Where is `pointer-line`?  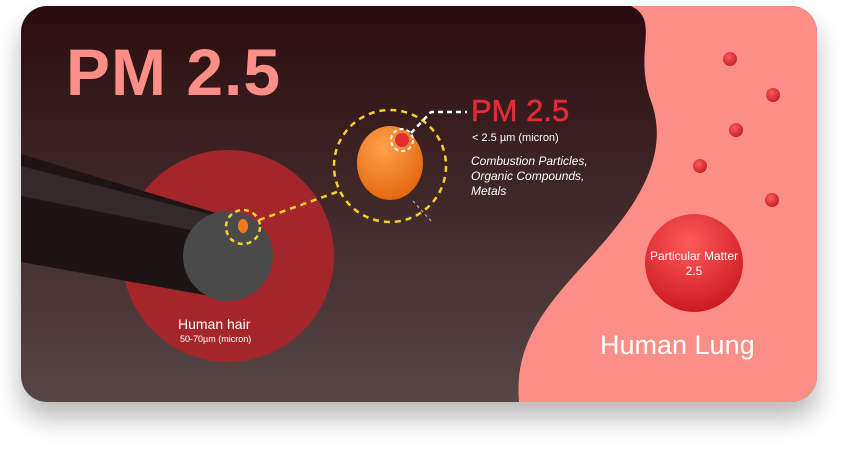
pointer-line is located at coordinates (422, 211).